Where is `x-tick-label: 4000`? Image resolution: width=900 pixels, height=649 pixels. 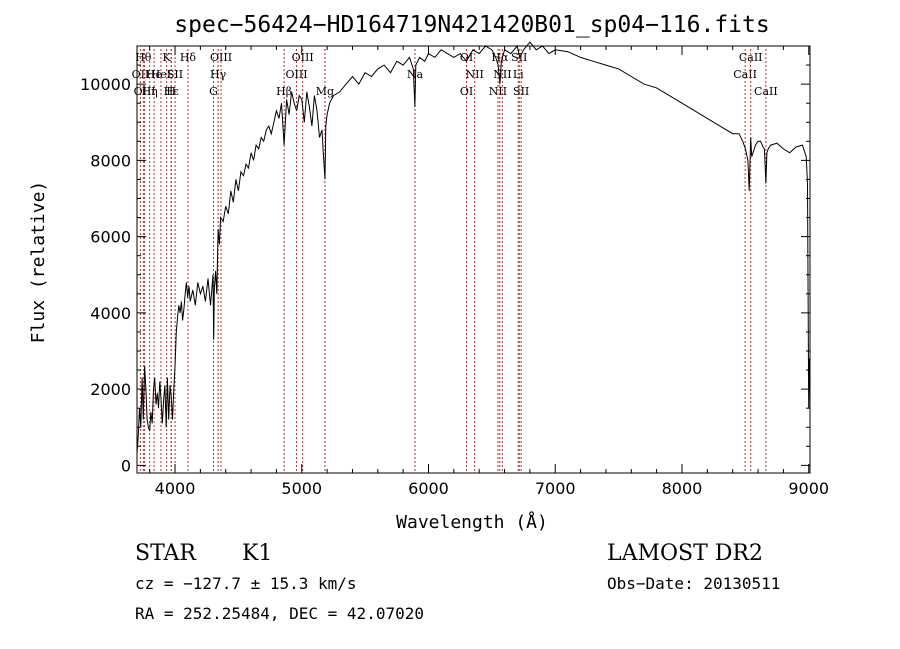
x-tick-label: 4000 is located at coordinates (175, 488).